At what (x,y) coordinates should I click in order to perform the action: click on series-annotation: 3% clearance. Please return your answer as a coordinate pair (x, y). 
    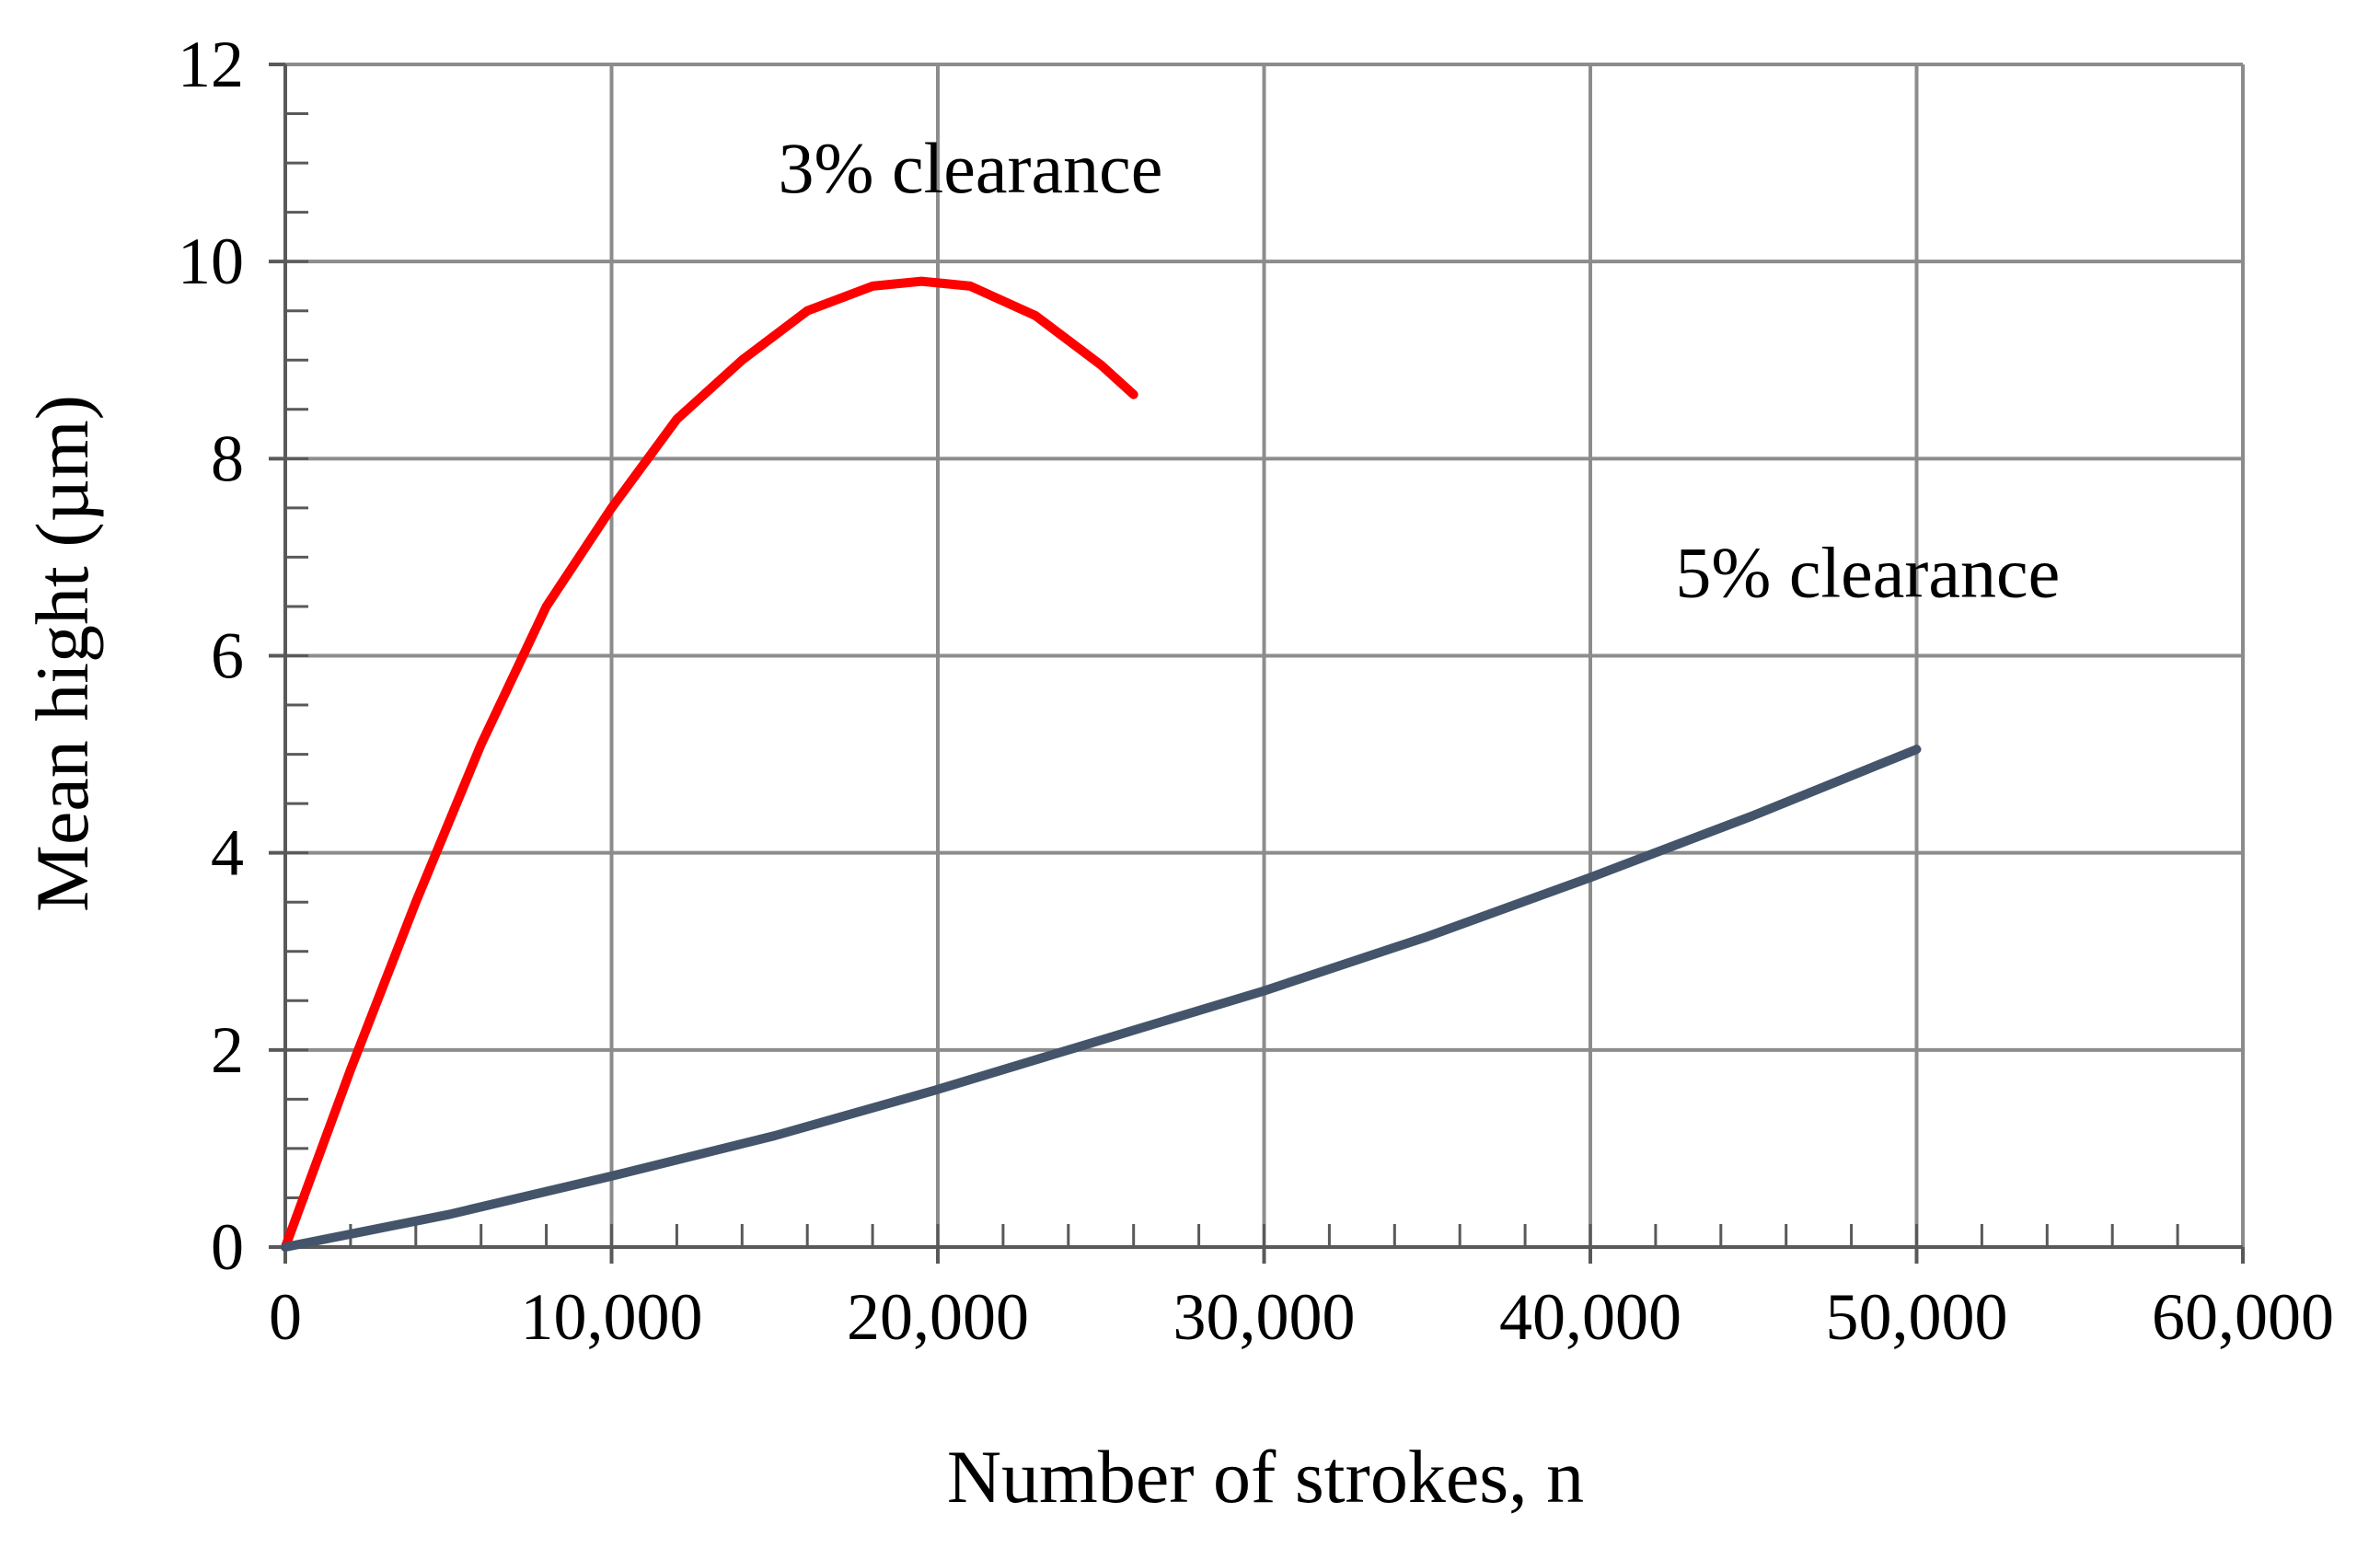
    Looking at the image, I should click on (971, 168).